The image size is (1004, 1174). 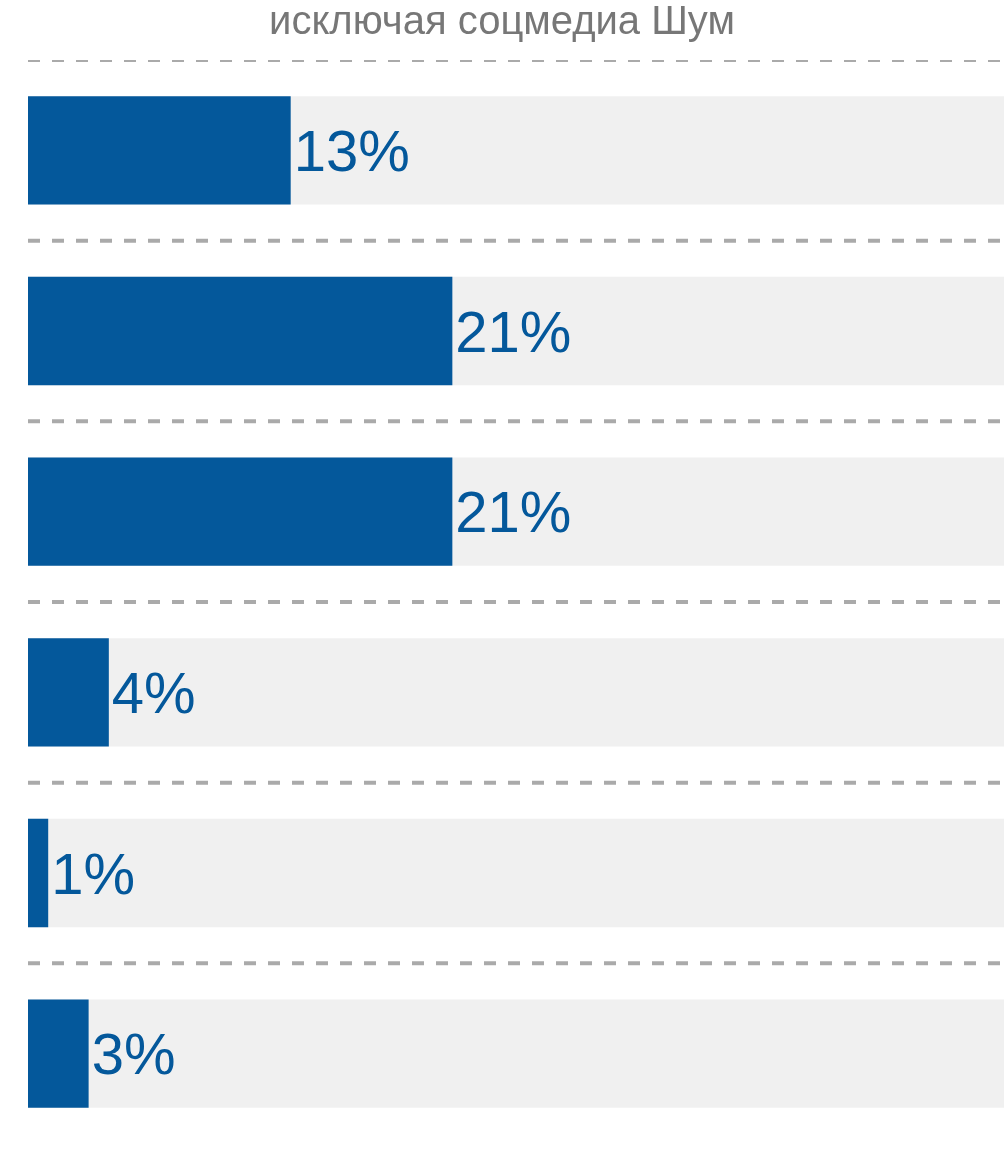 What do you see at coordinates (351, 150) in the screenshot?
I see `data-label: 13%` at bounding box center [351, 150].